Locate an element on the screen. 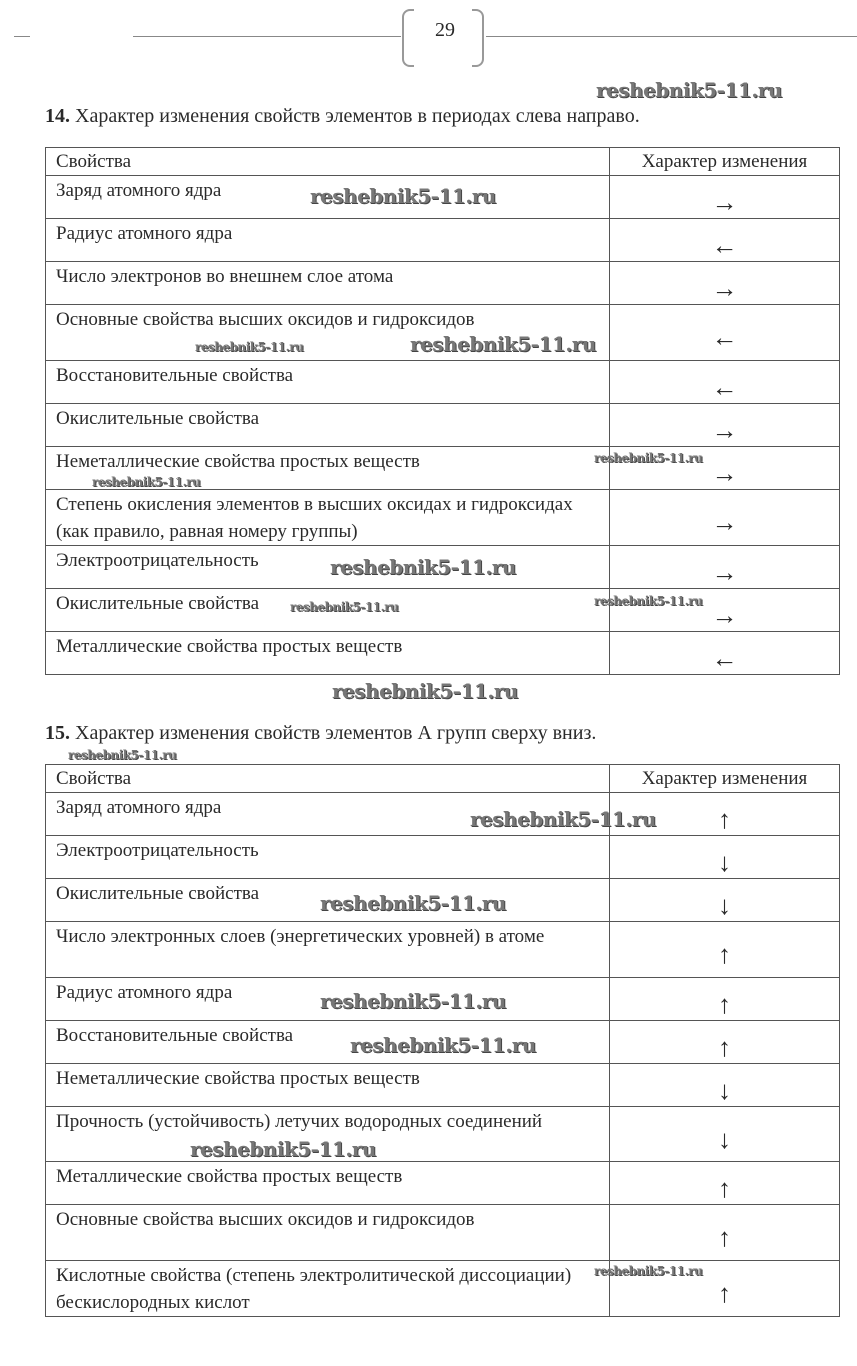  page-number: 29 is located at coordinates (445, 30).